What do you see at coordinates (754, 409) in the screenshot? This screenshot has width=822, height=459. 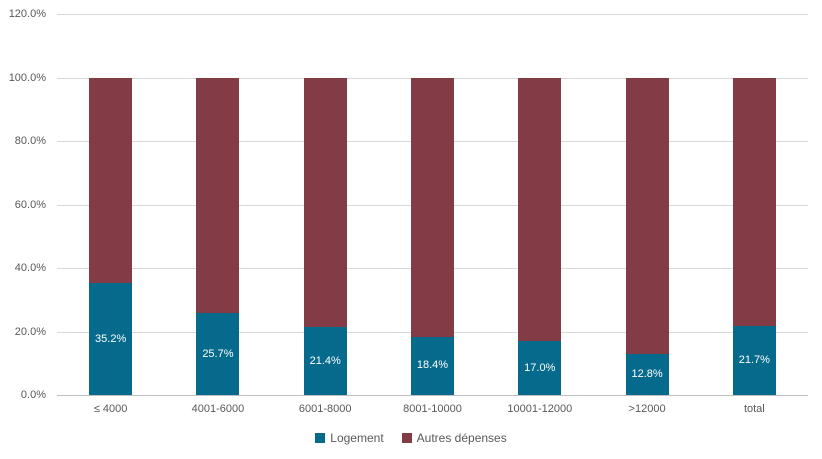 I see `x-category-label: total` at bounding box center [754, 409].